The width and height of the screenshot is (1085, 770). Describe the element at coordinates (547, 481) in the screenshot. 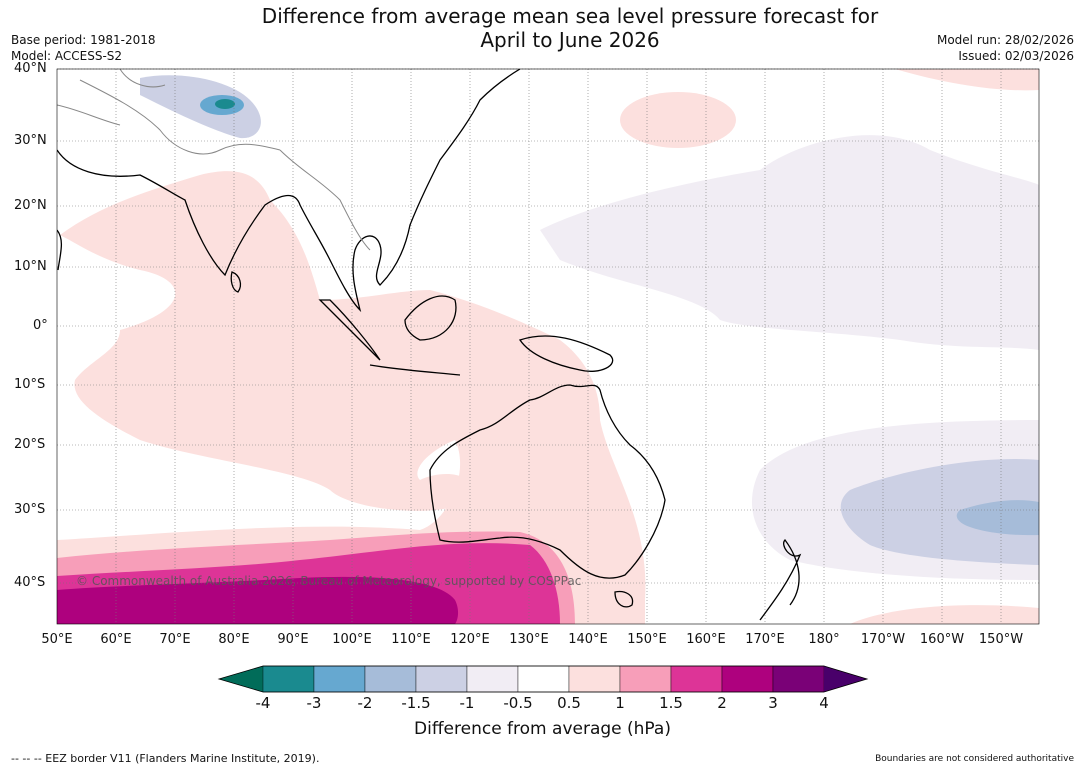

I see `coast-australia` at that location.